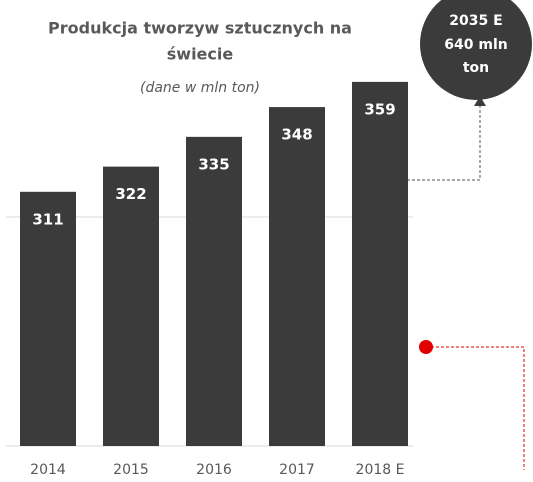 The image size is (533, 482). What do you see at coordinates (426, 347) in the screenshot?
I see `marker-dot` at bounding box center [426, 347].